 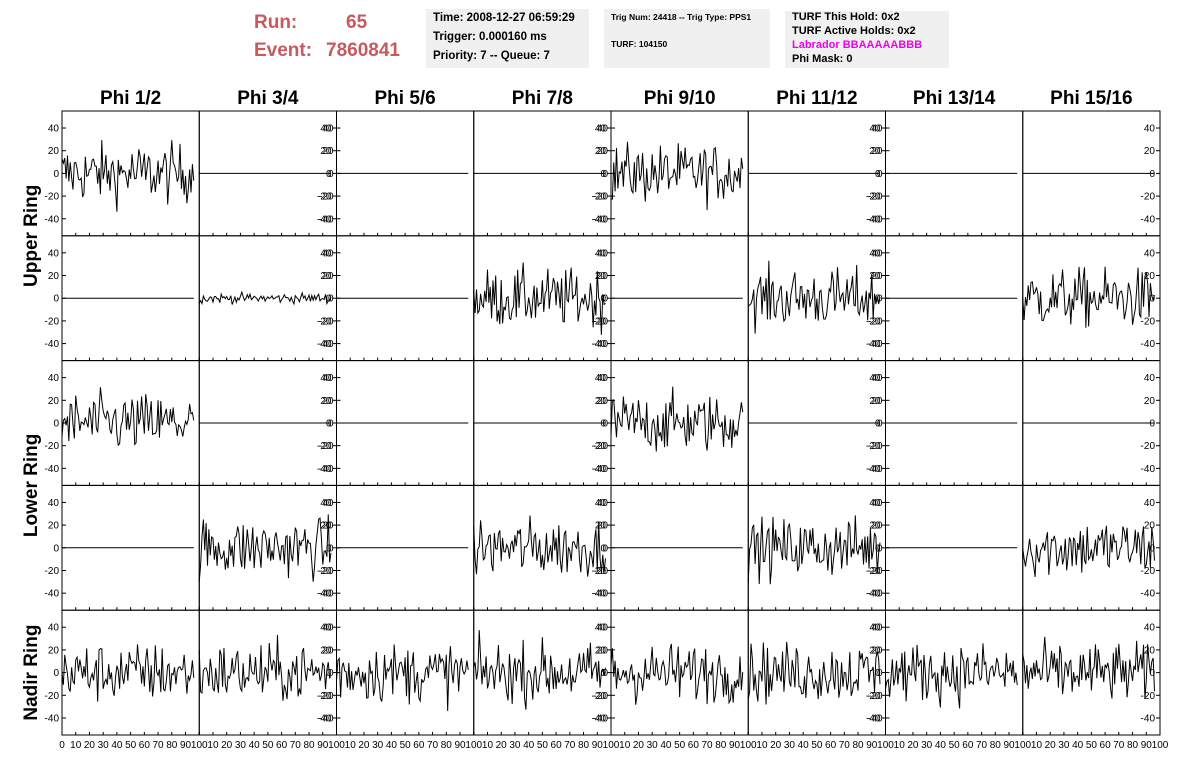 What do you see at coordinates (405, 98) in the screenshot?
I see `column-title-3: Phi 5/6` at bounding box center [405, 98].